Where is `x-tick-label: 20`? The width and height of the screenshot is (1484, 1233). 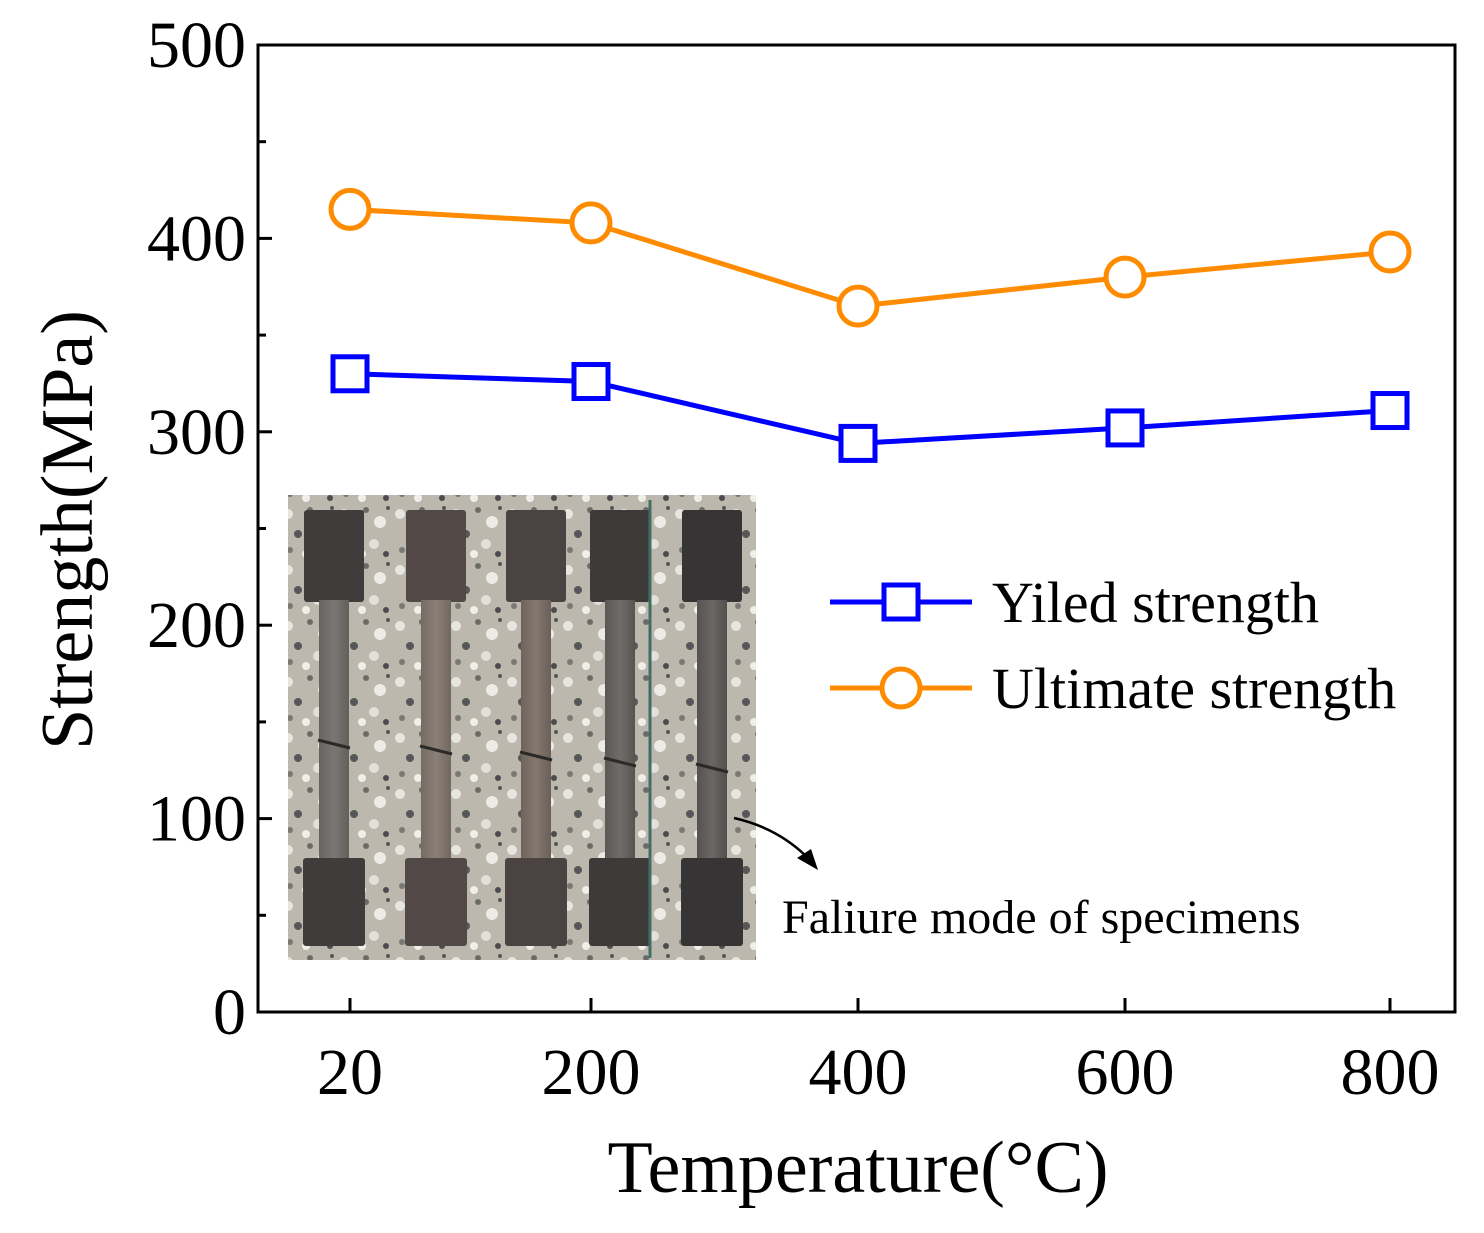 x-tick-label: 20 is located at coordinates (350, 1072).